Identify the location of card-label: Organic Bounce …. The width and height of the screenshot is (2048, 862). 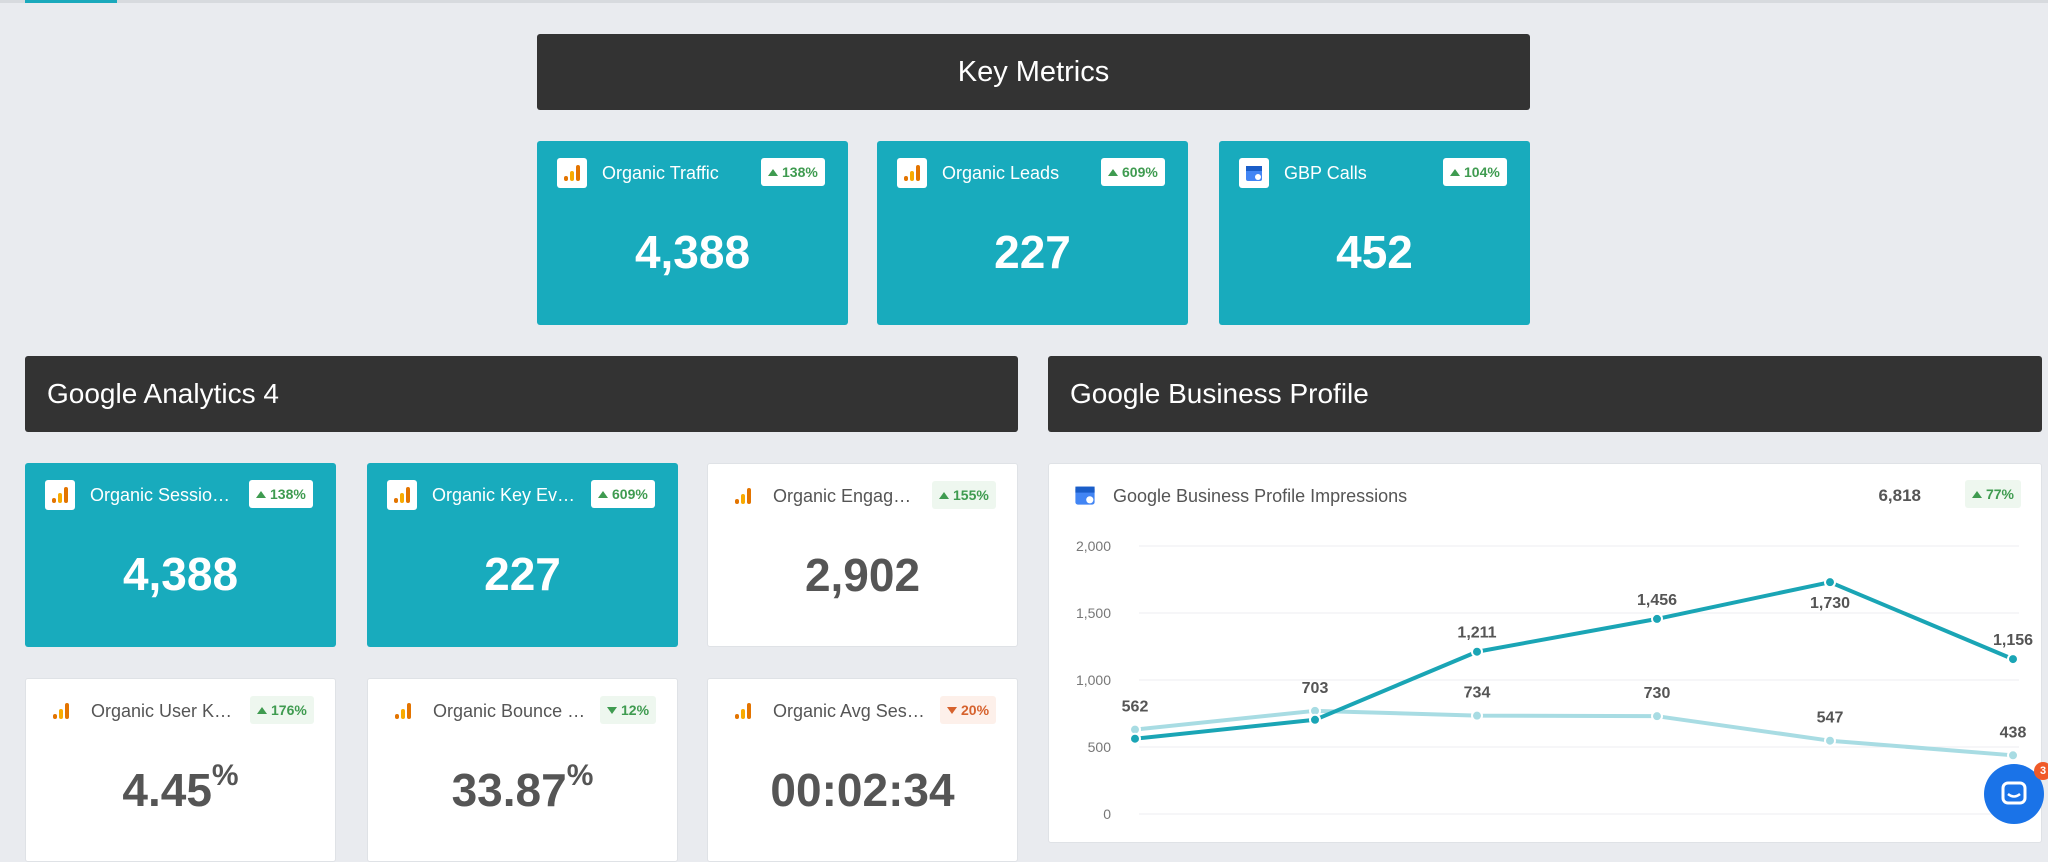
(509, 711).